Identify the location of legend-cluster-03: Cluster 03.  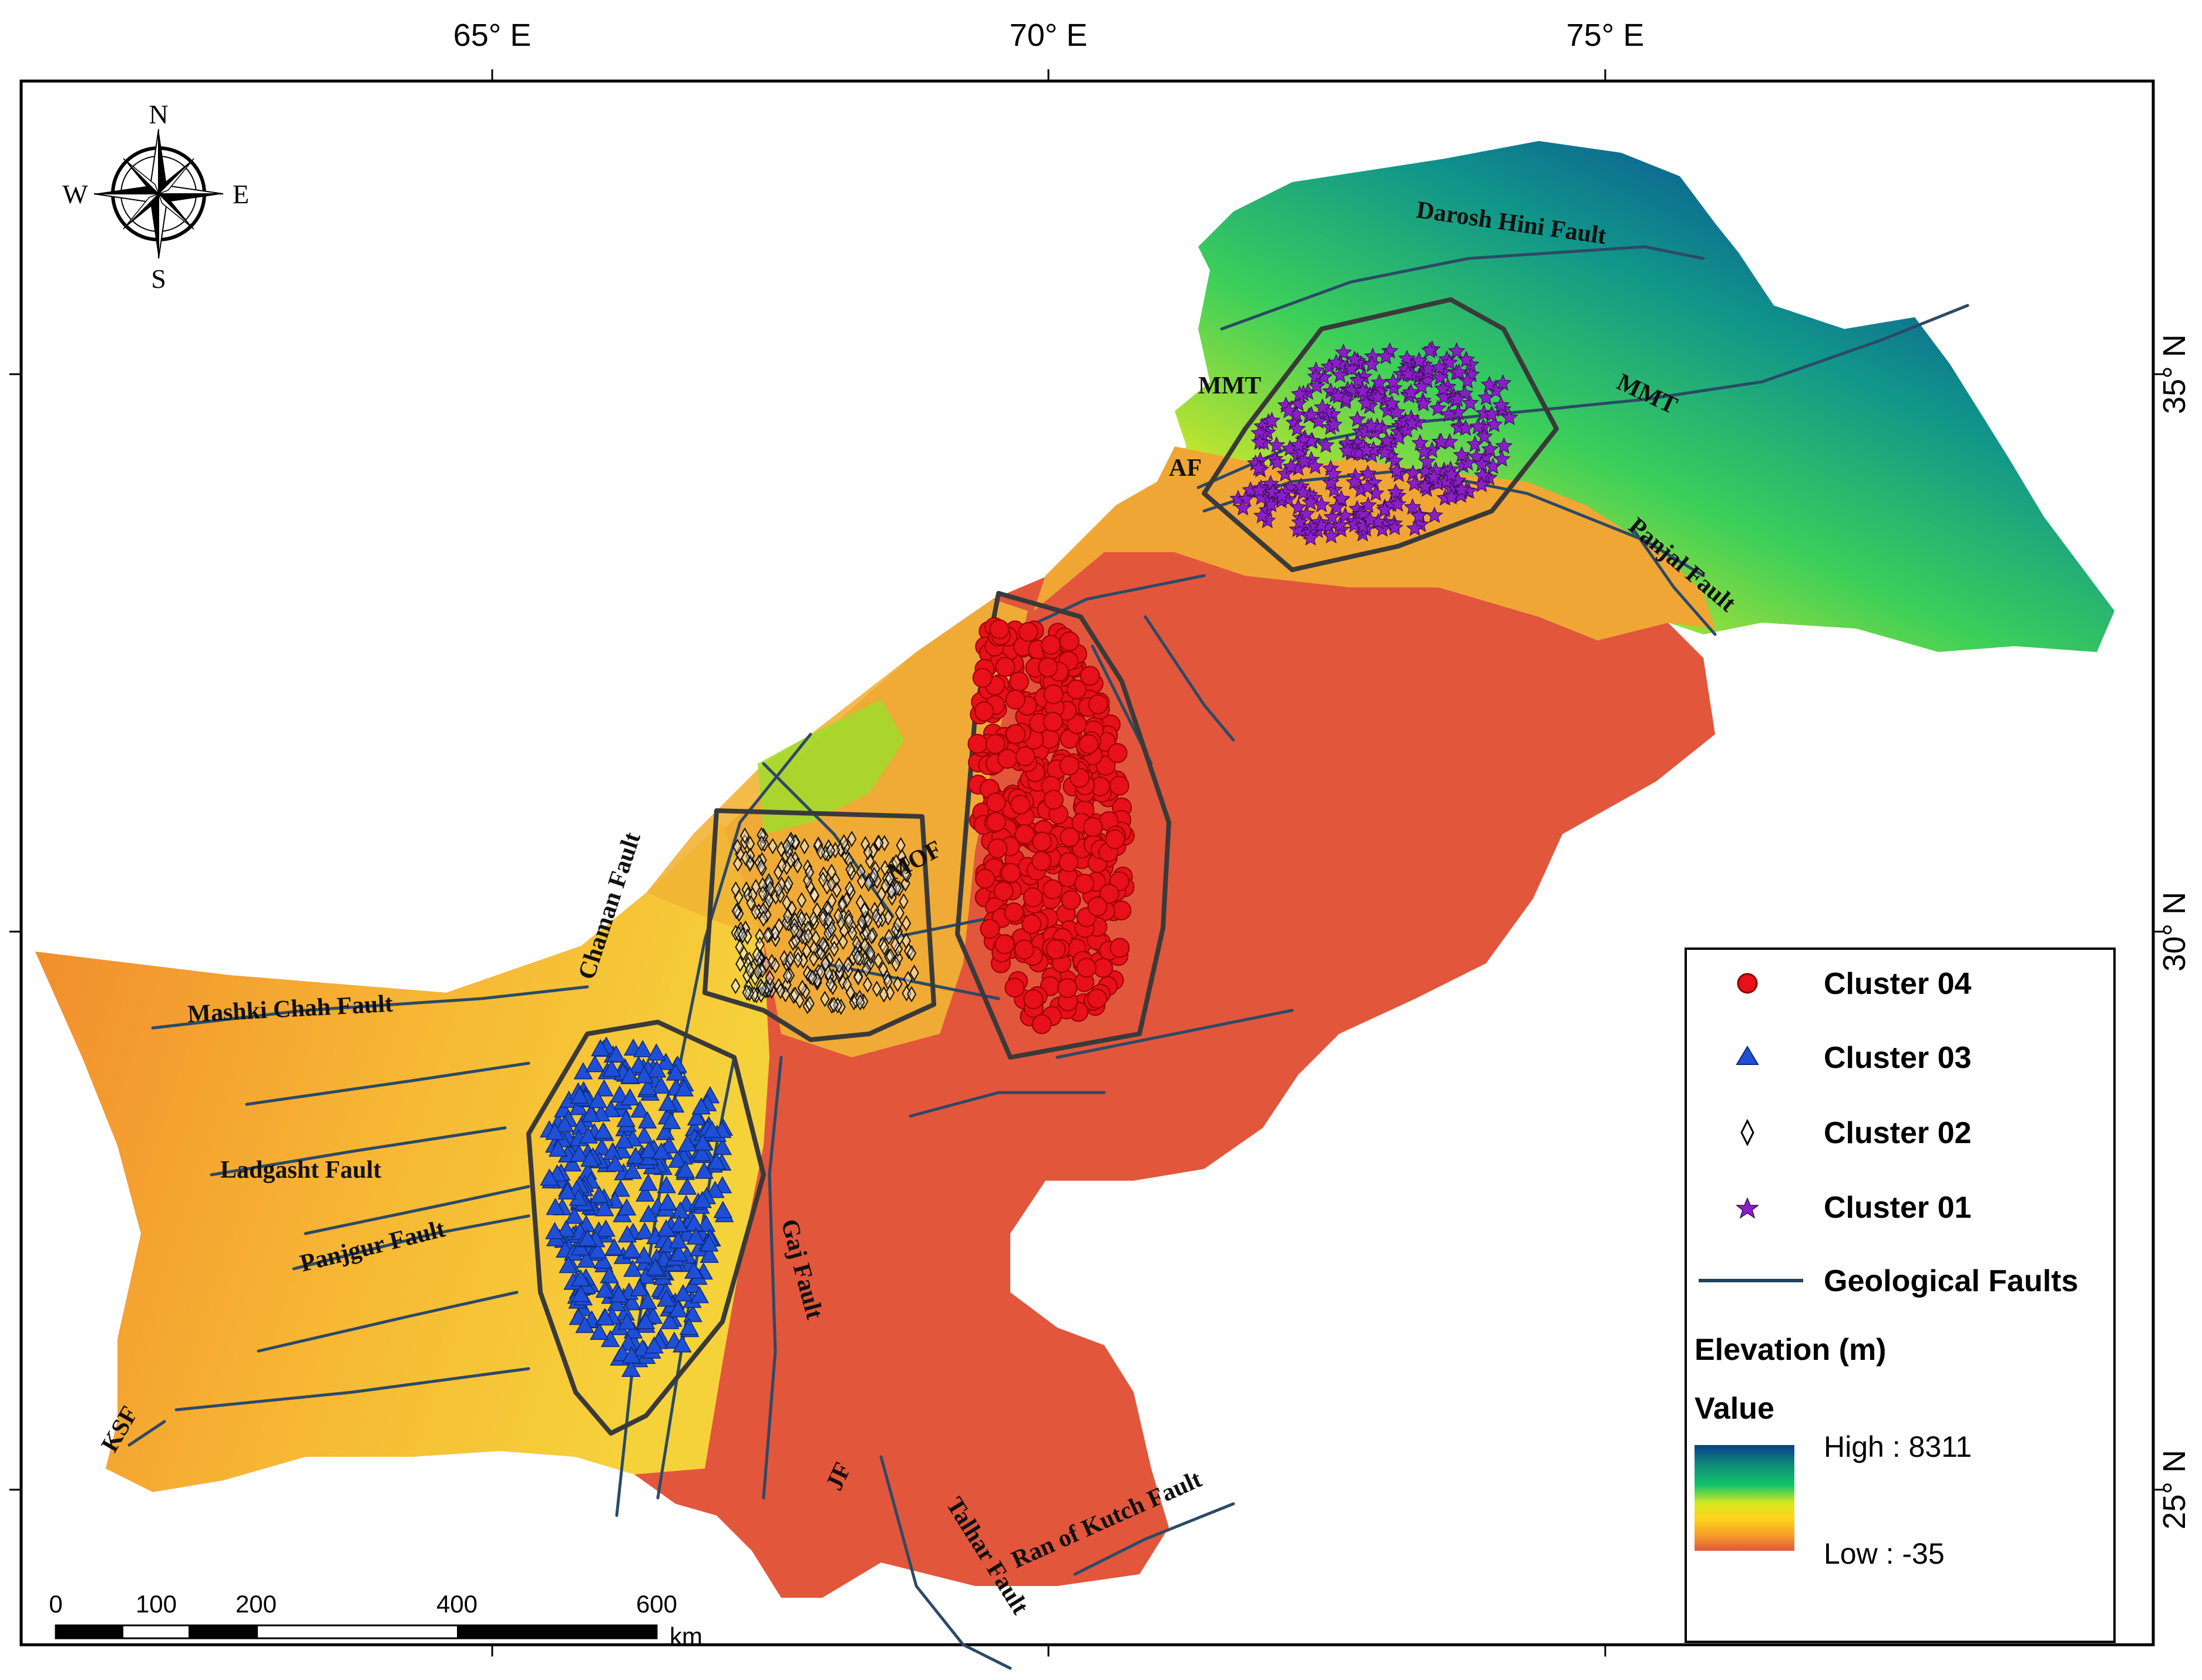
(1898, 1058).